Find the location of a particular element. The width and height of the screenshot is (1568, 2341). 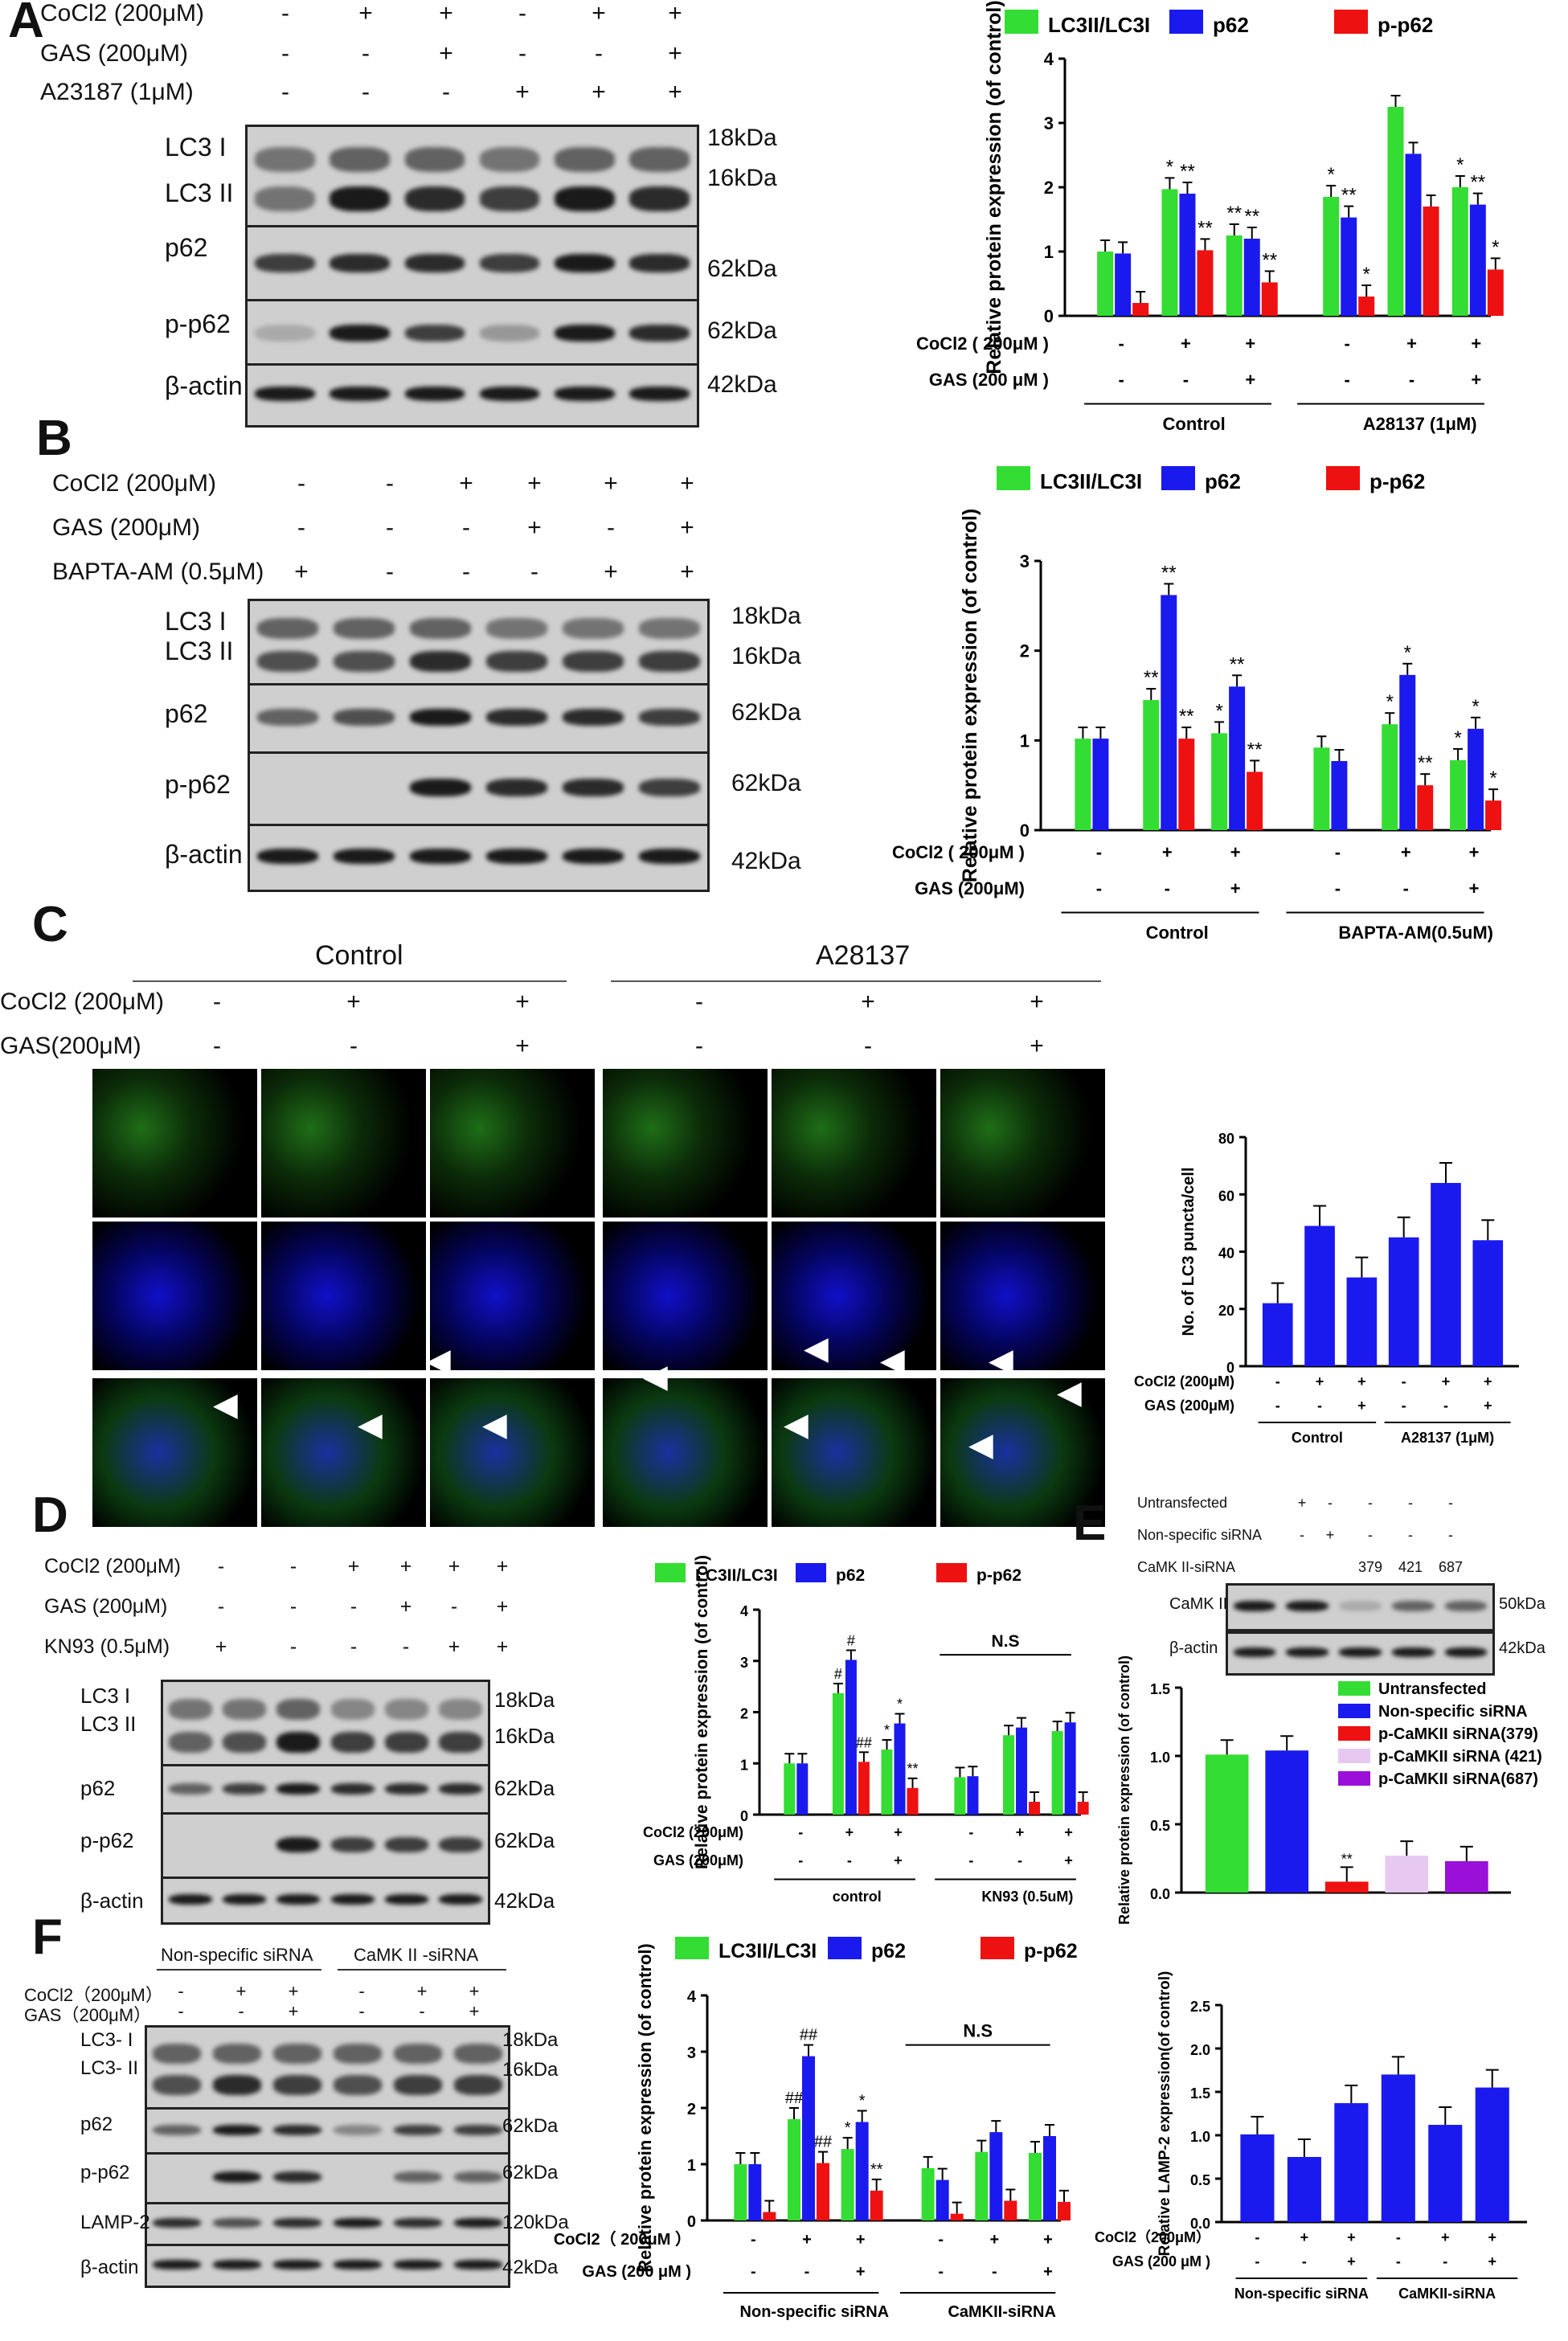

d-kda-label: 62kDa is located at coordinates (524, 1840).